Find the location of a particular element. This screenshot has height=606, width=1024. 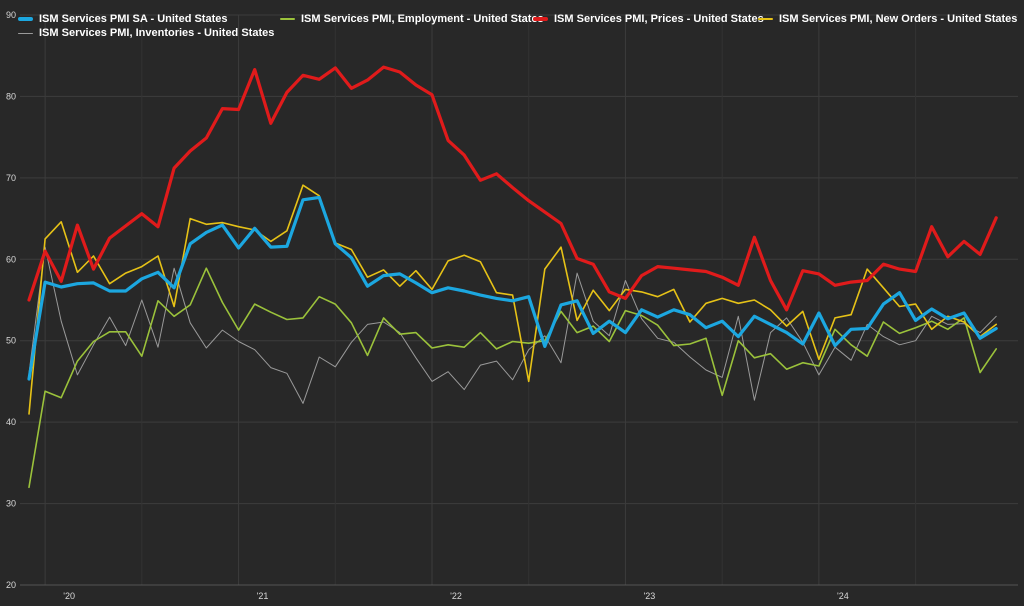

x-tick-label: '24 is located at coordinates (843, 596).